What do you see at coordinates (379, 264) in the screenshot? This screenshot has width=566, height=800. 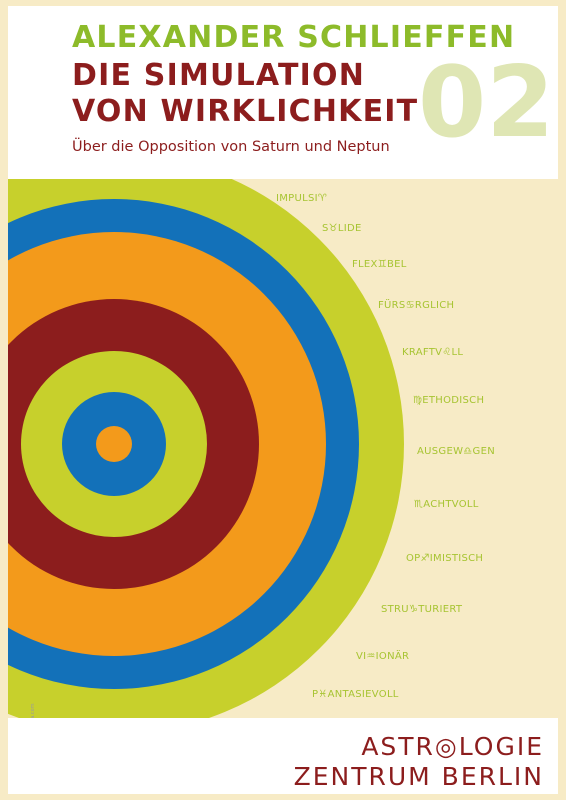 I see `keyword-gemini: FLEX♊BEL` at bounding box center [379, 264].